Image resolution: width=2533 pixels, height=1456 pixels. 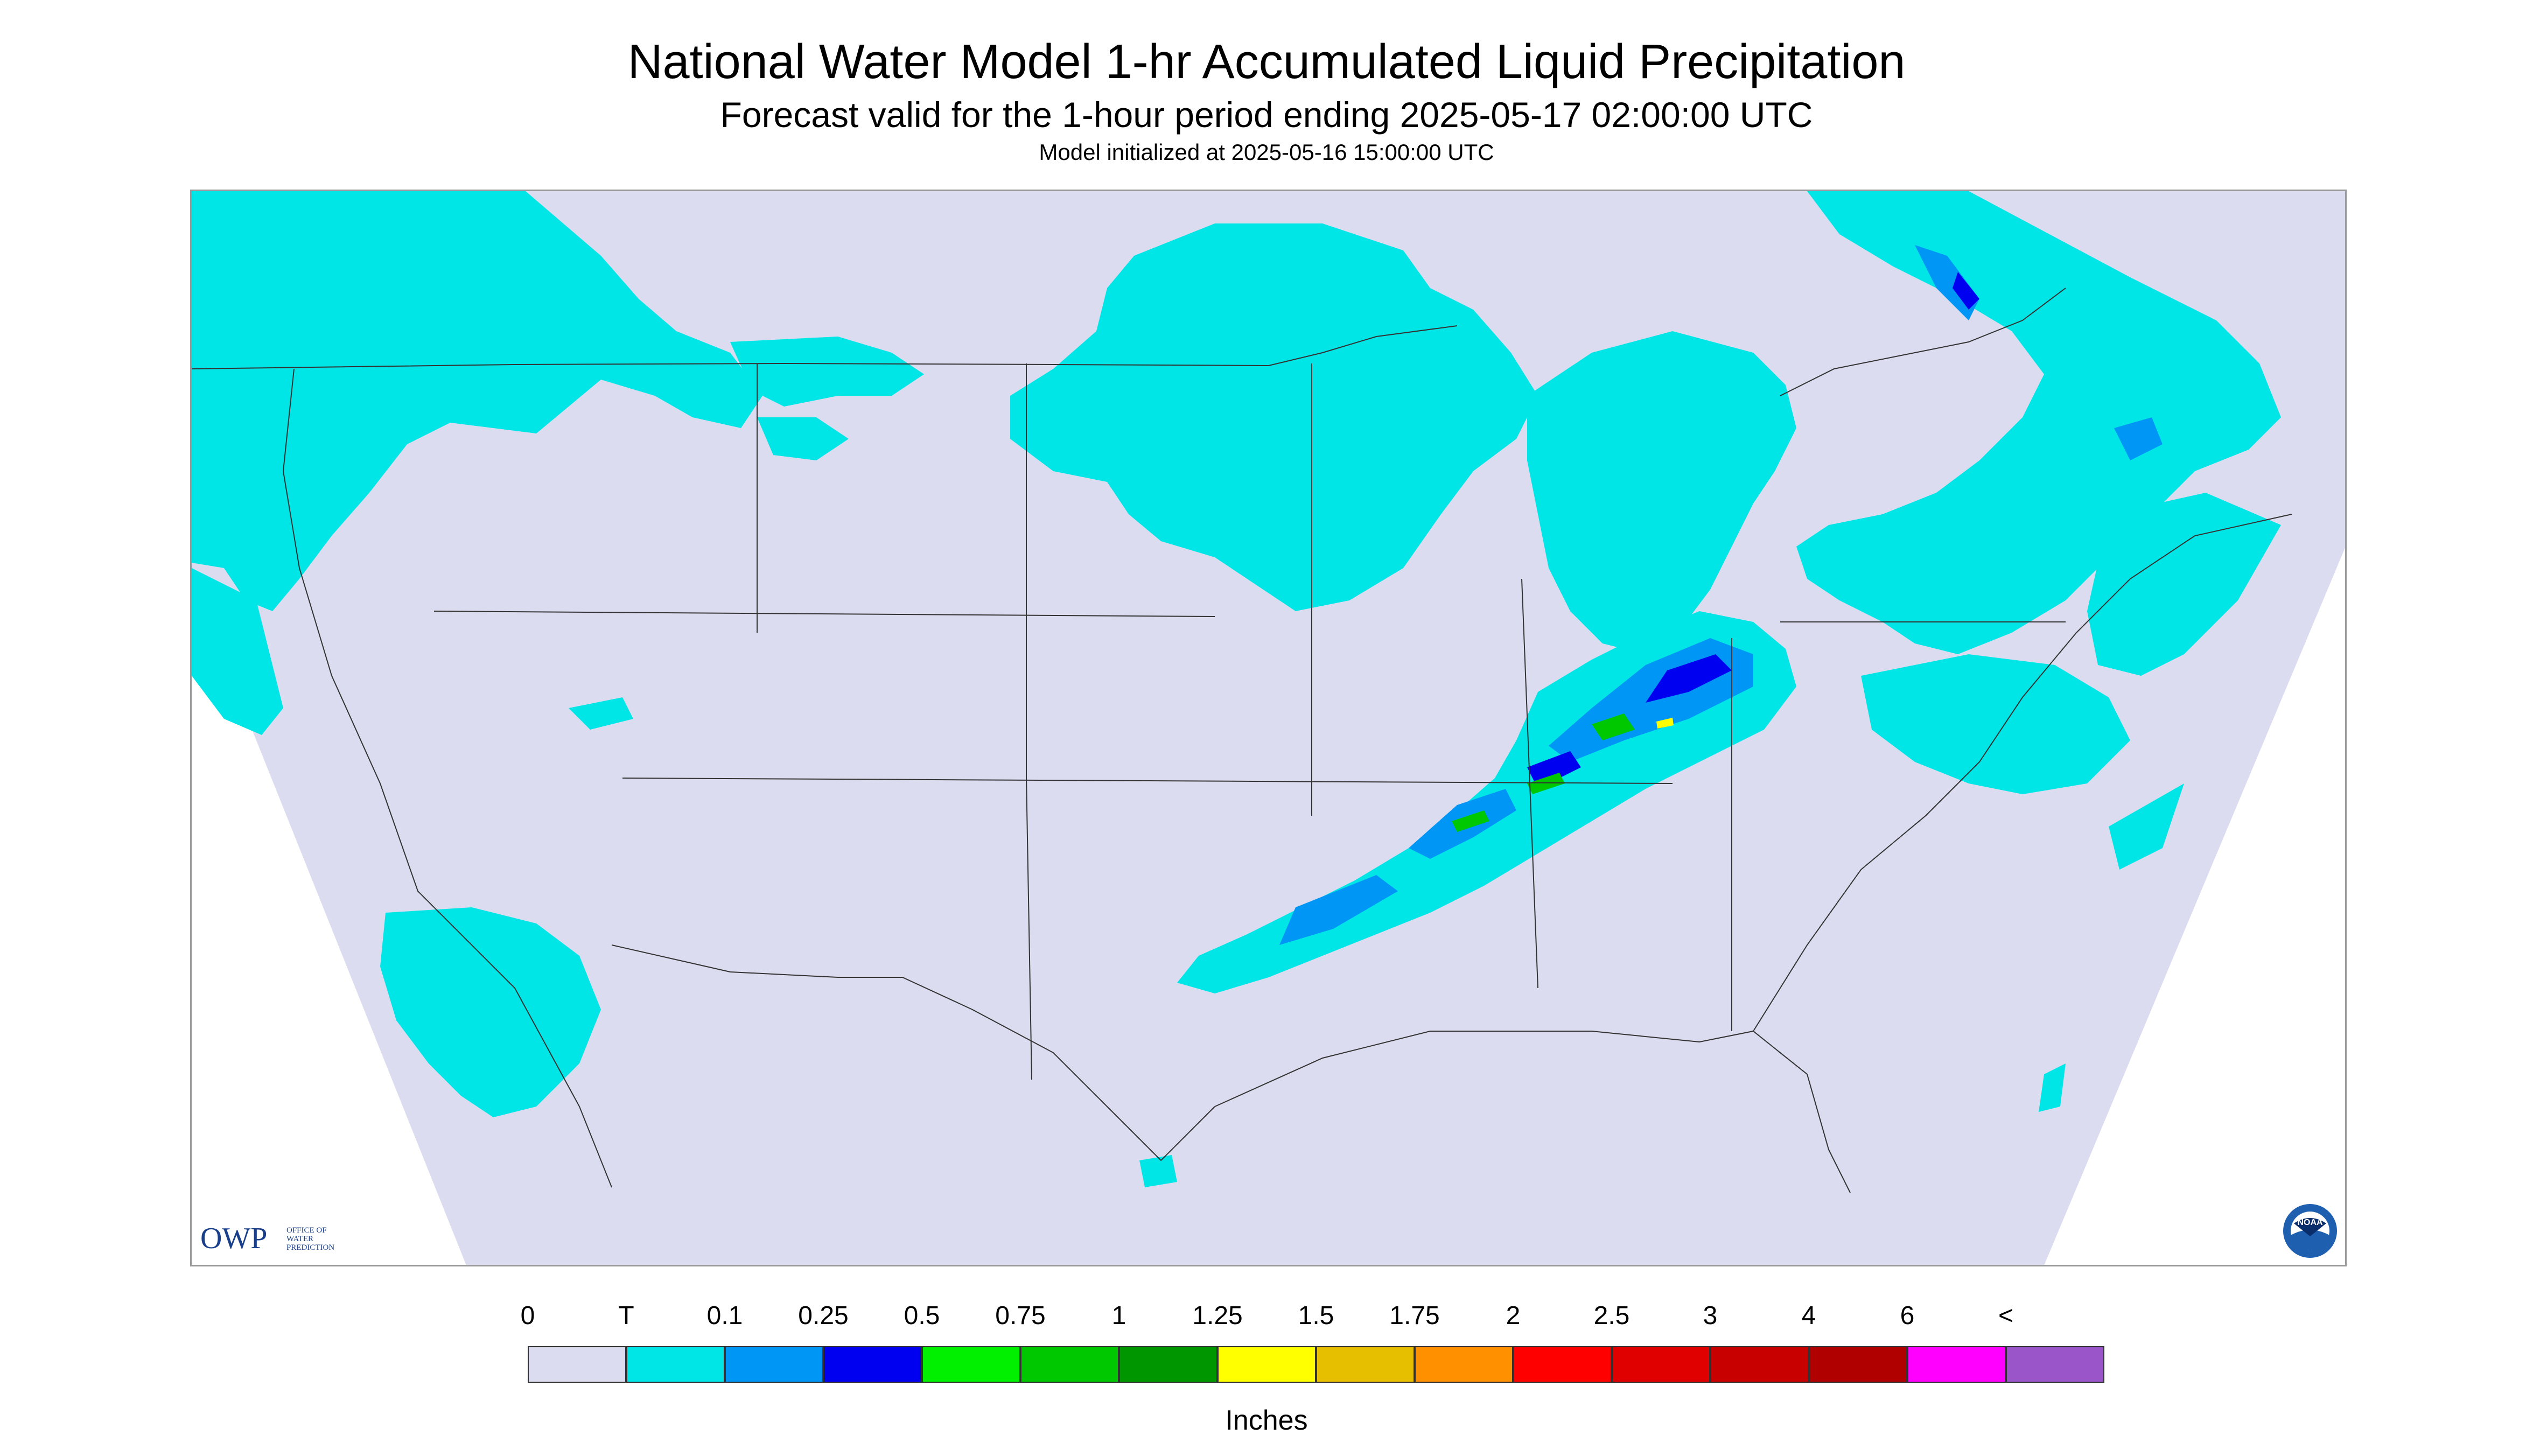 I want to click on legend-tick-label: 1, so click(x=1119, y=1315).